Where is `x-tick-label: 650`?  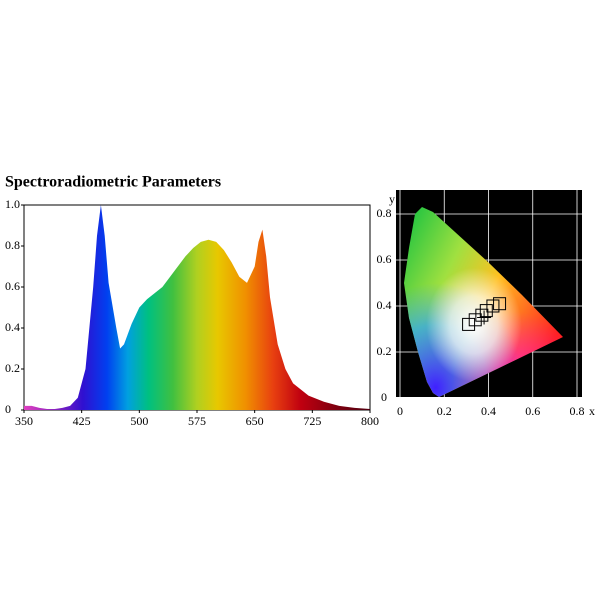 x-tick-label: 650 is located at coordinates (255, 421).